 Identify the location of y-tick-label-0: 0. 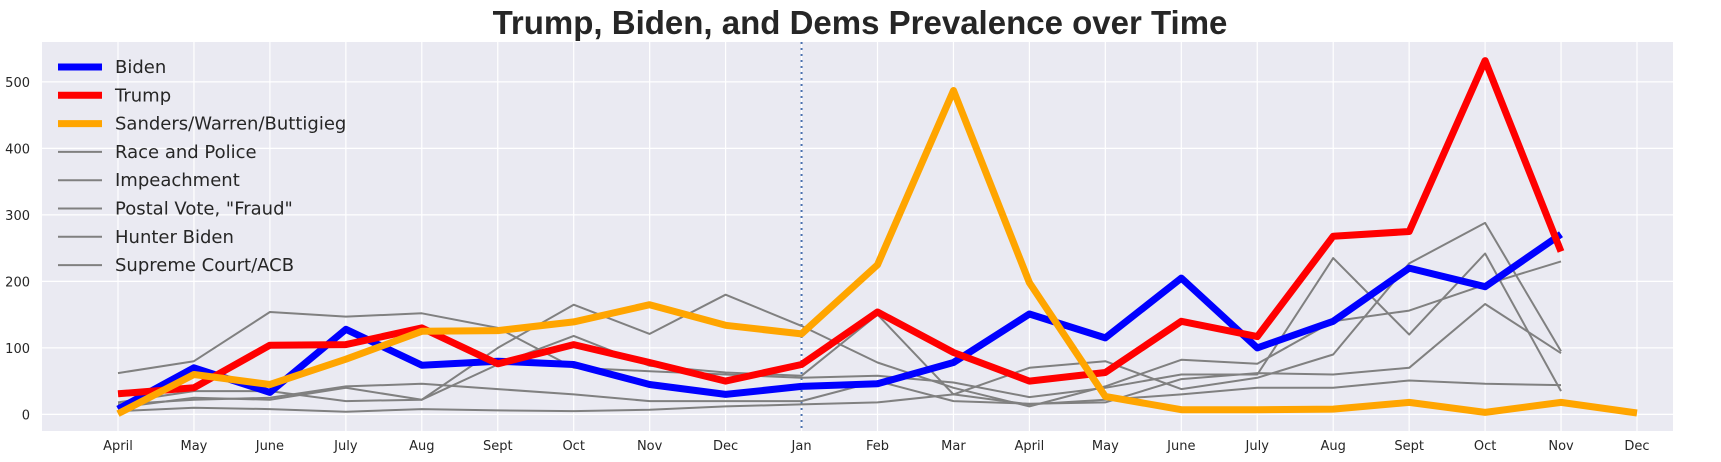
(26, 415).